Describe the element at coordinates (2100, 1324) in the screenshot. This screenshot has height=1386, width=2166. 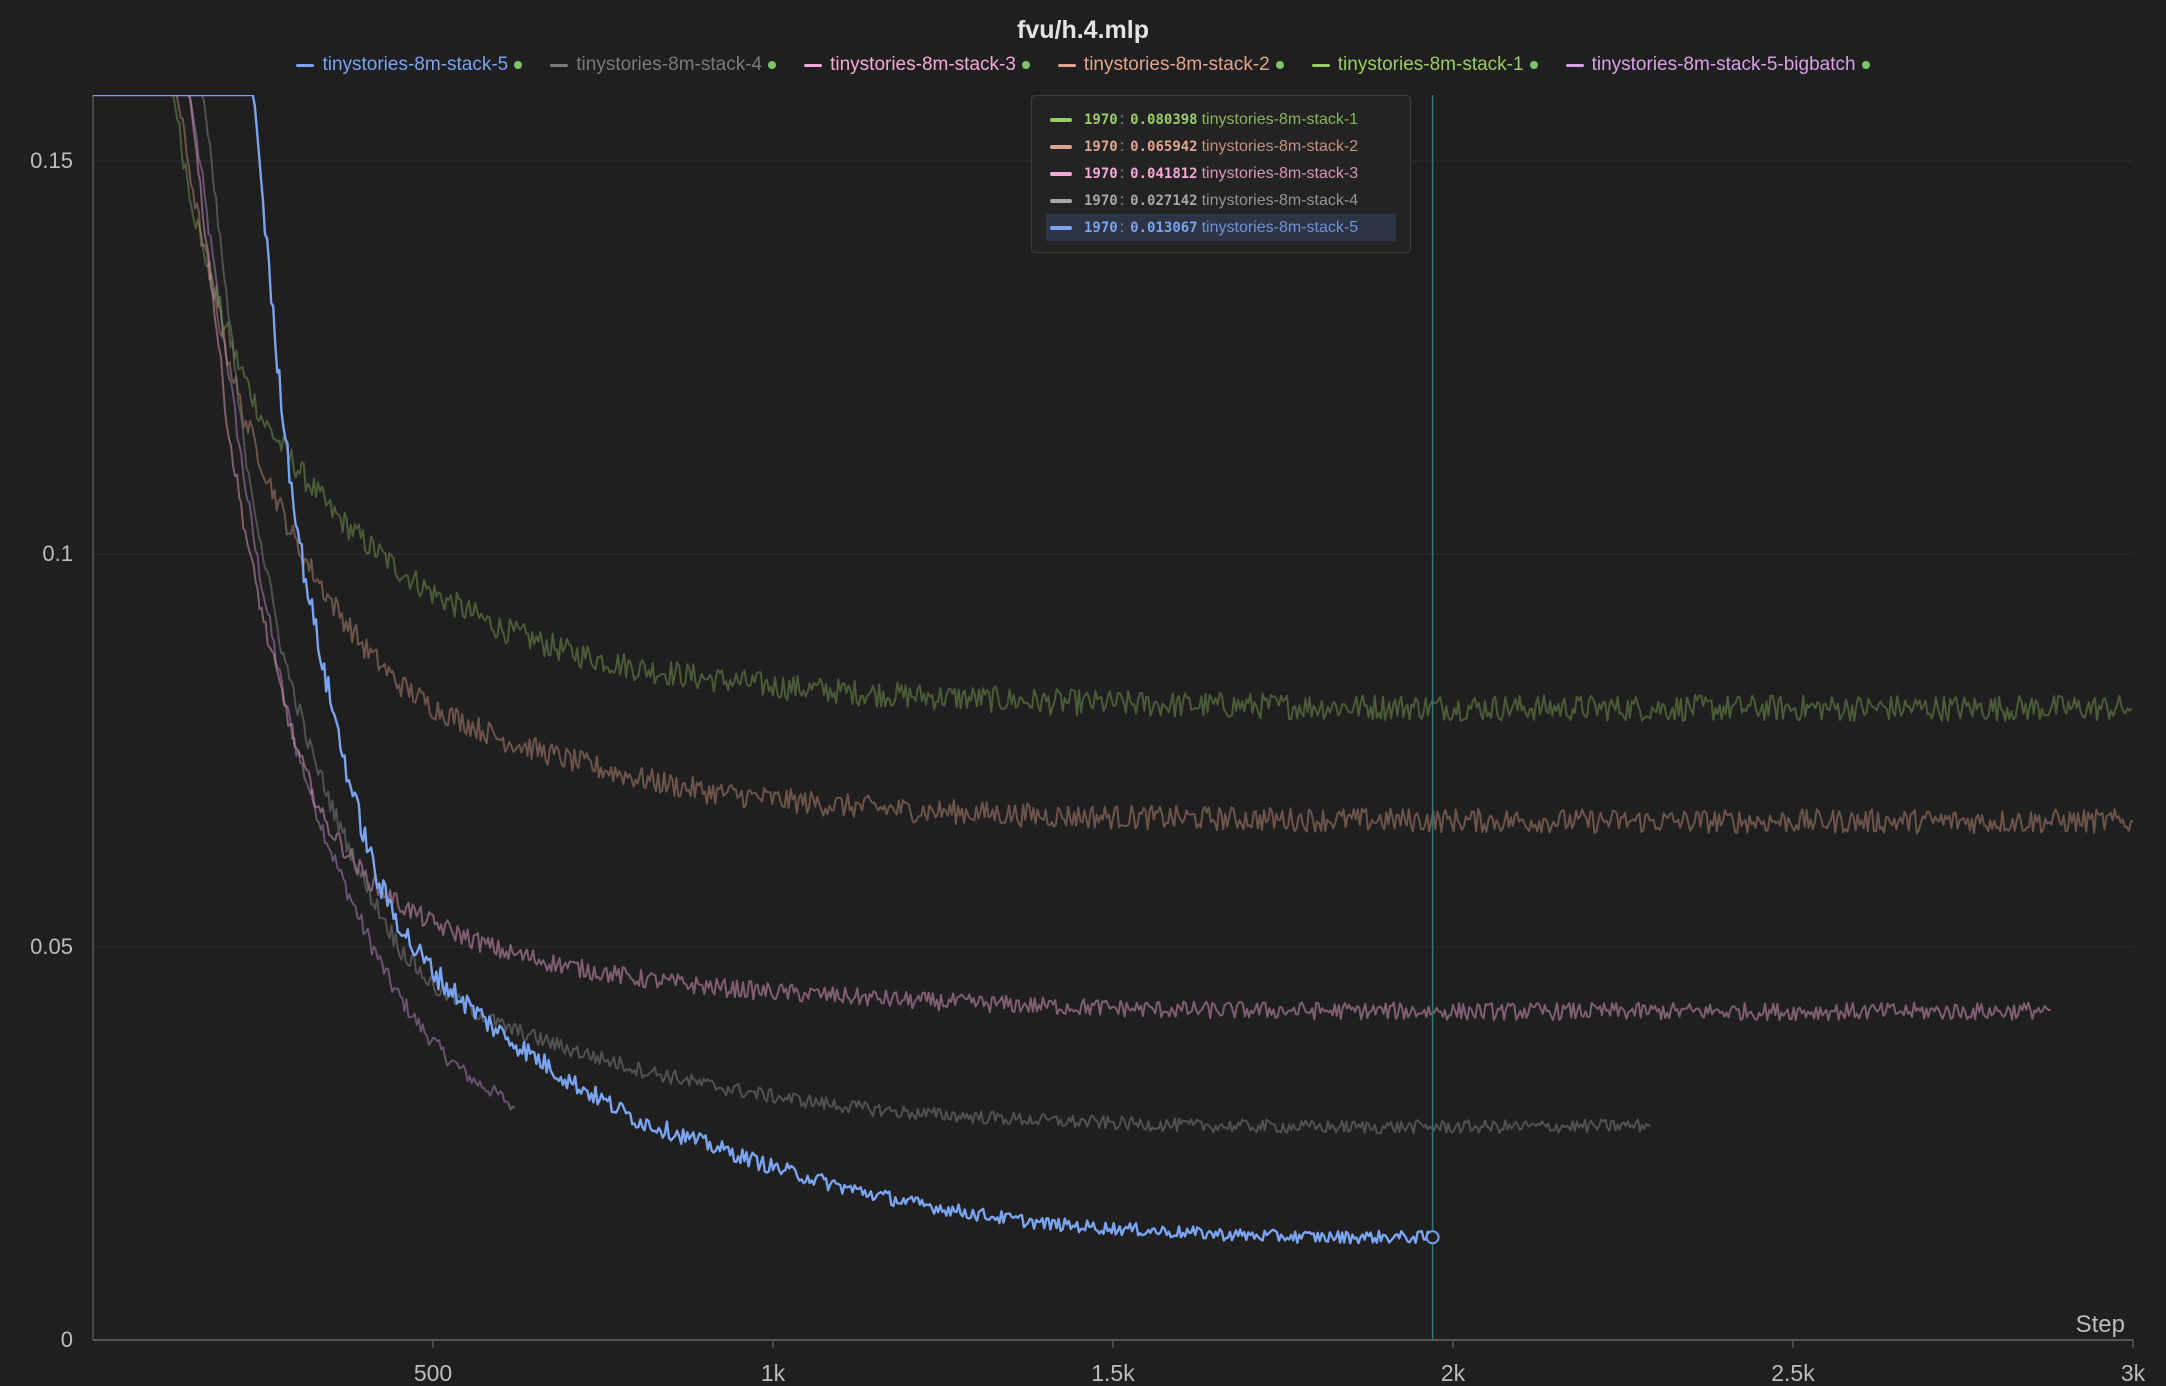
I see `x-axis-label: Step` at that location.